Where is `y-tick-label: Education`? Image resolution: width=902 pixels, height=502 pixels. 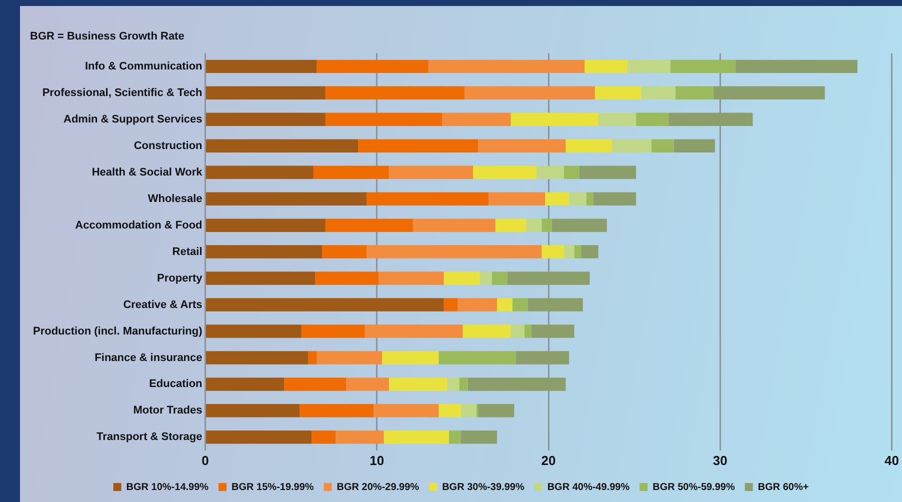
y-tick-label: Education is located at coordinates (176, 384).